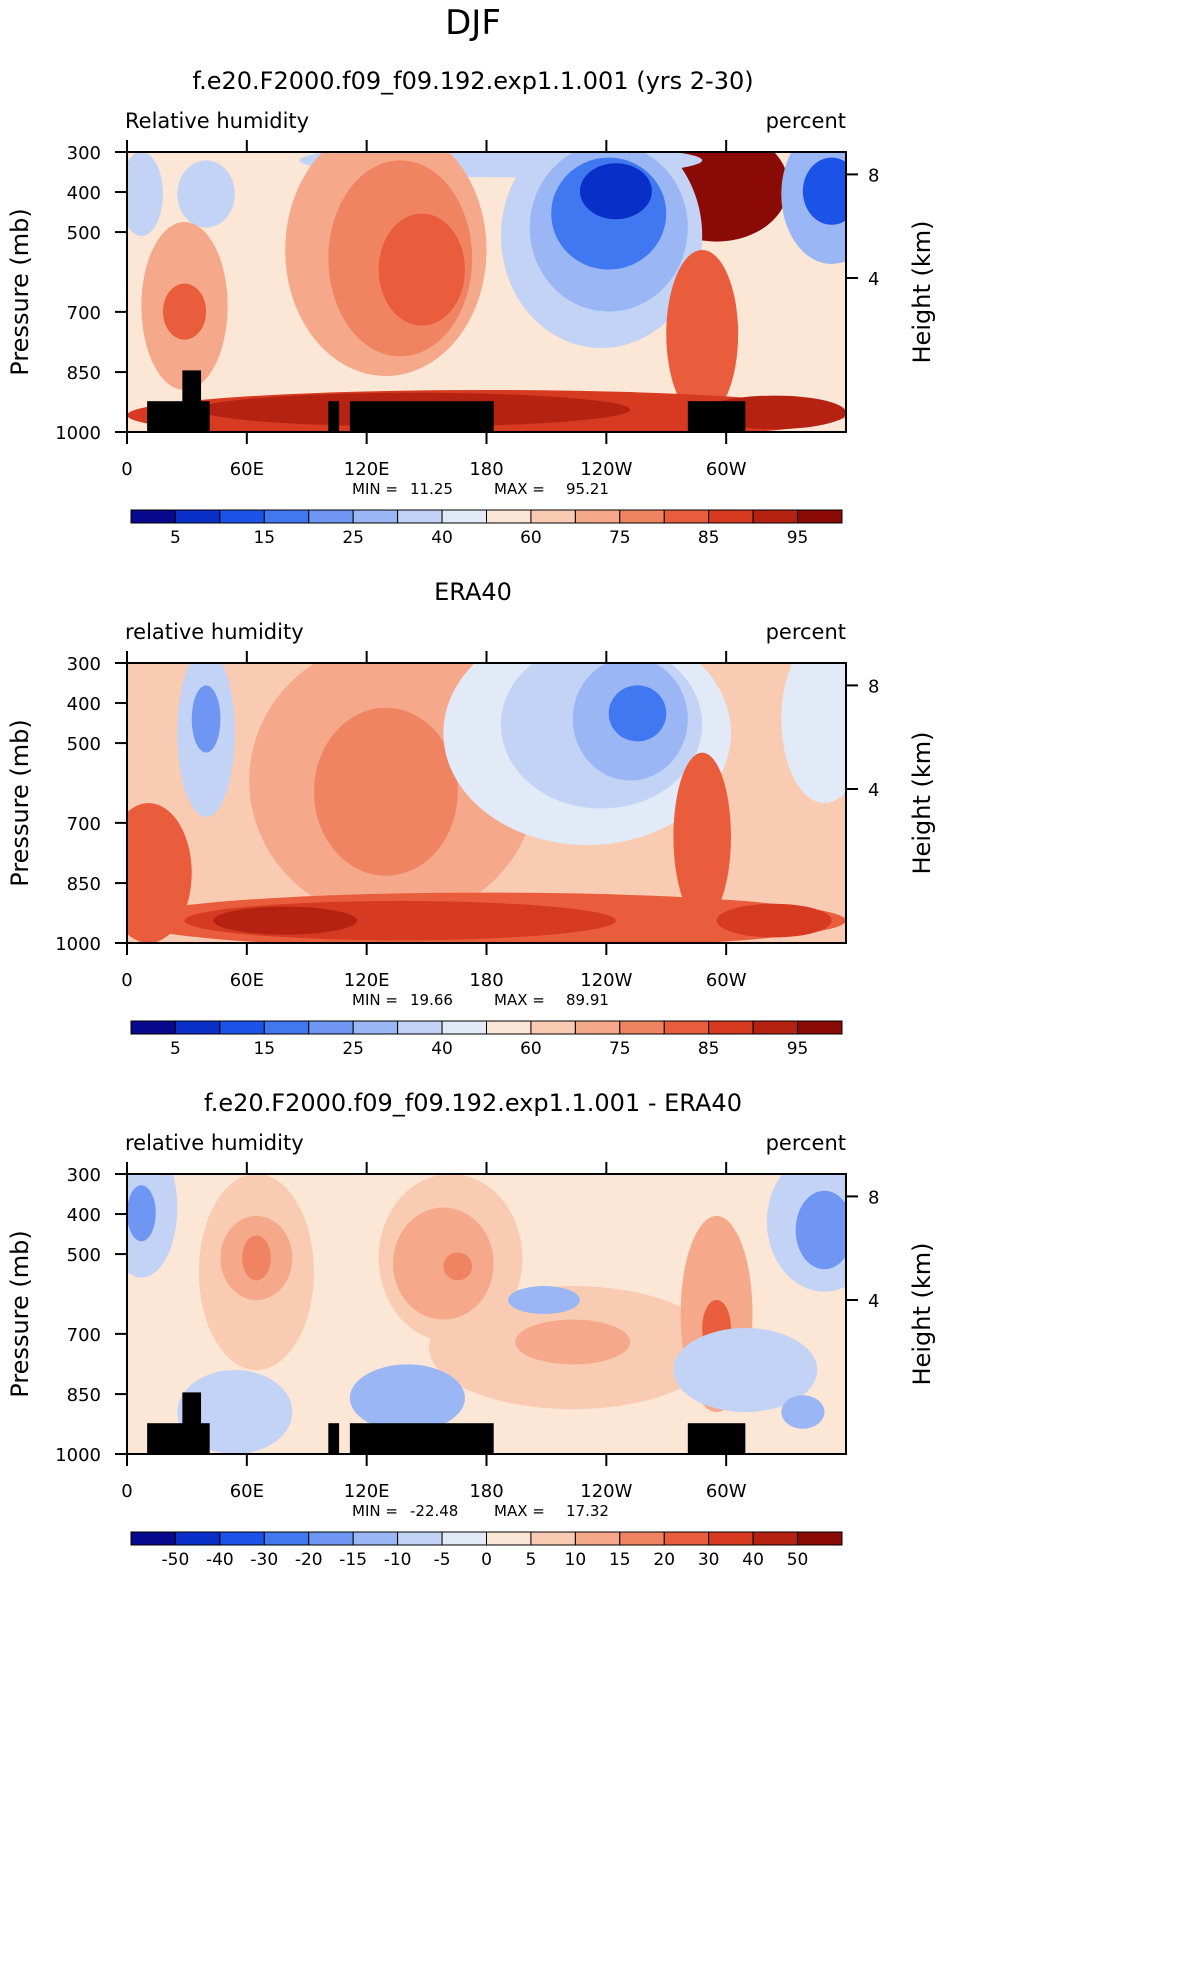 Image resolution: width=1196 pixels, height=1987 pixels. Describe the element at coordinates (367, 980) in the screenshot. I see `x-tick-label: 120E` at that location.